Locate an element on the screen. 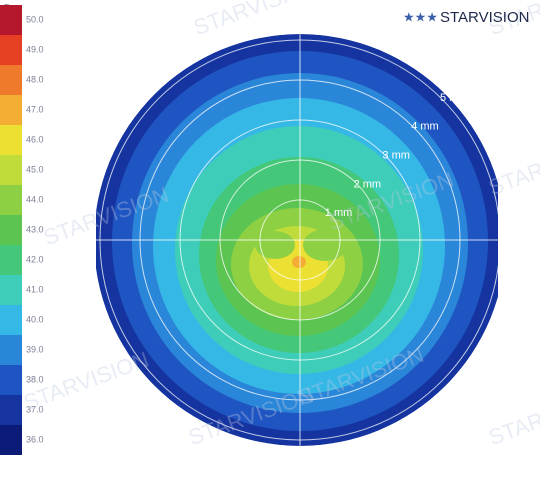 This screenshot has height=480, width=540. scale-label: 42.0 is located at coordinates (35, 259).